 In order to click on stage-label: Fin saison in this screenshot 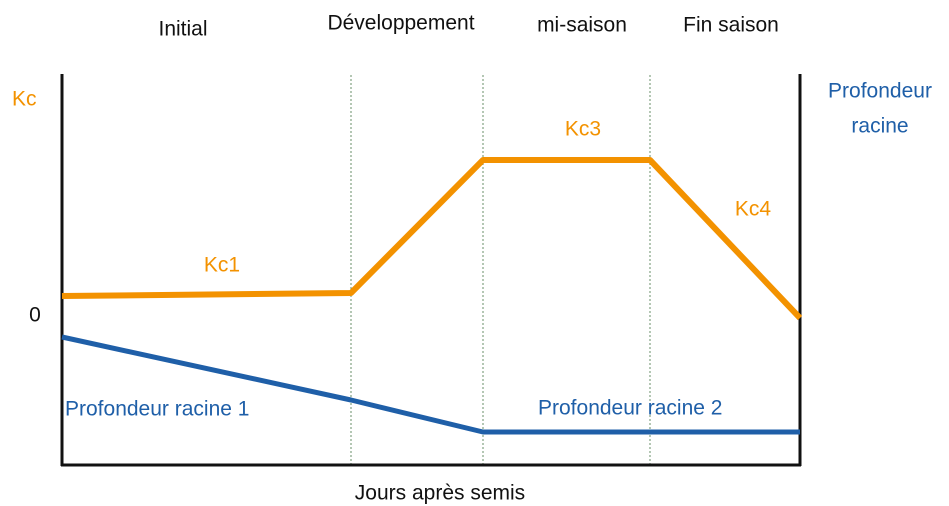, I will do `click(731, 25)`.